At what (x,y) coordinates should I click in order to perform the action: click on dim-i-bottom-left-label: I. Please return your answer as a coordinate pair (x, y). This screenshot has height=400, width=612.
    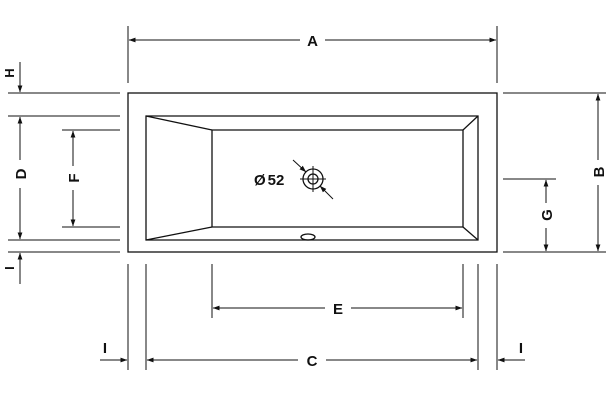
    Looking at the image, I should click on (105, 348).